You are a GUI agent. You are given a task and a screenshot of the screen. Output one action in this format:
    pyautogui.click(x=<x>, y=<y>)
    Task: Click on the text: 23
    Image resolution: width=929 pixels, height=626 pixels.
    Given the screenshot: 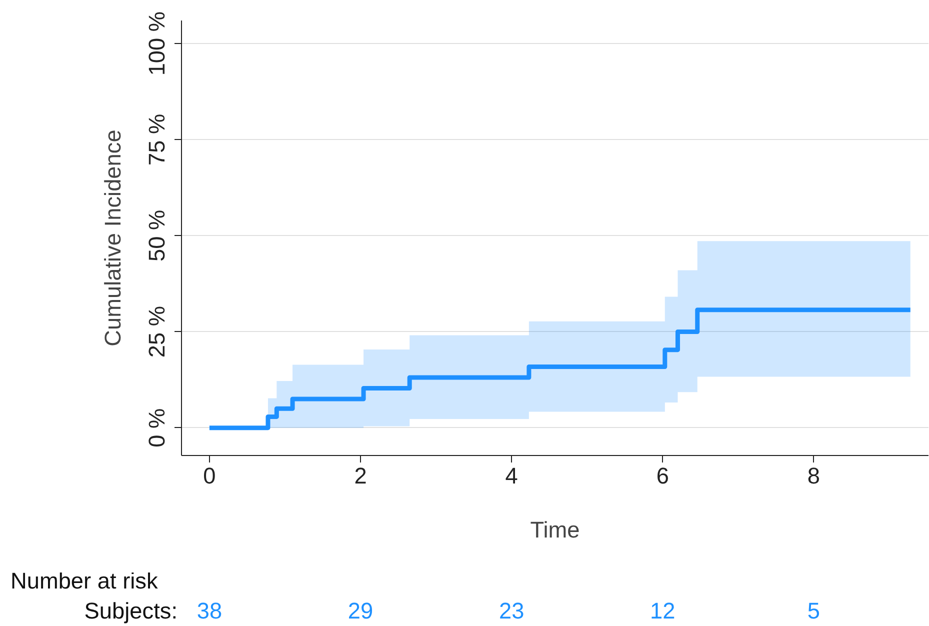 What is the action you would take?
    pyautogui.click(x=511, y=611)
    